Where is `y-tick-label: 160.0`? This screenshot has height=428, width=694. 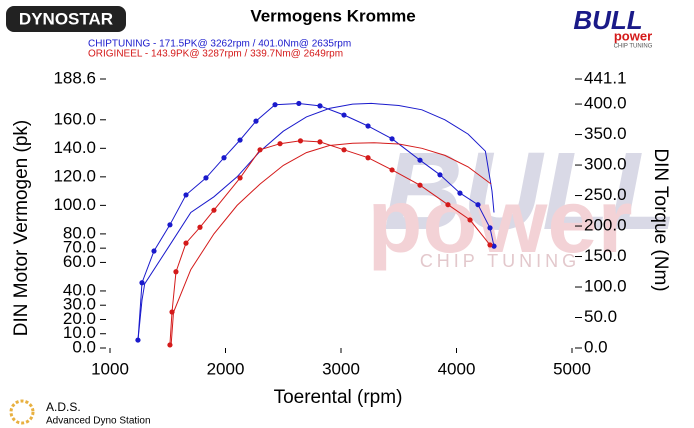 y-tick-label: 160.0 is located at coordinates (74, 118).